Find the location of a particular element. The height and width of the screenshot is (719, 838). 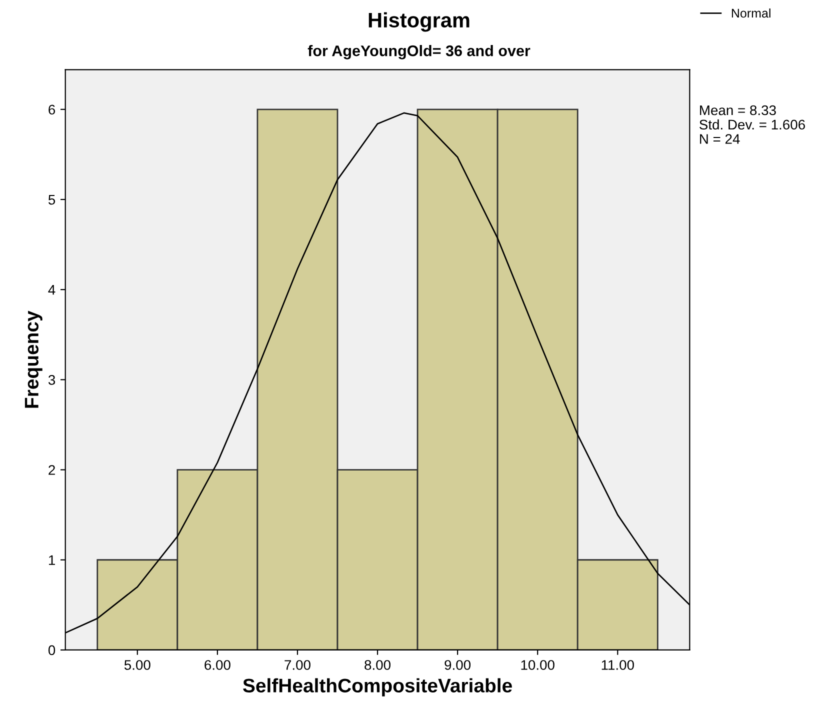

x-tick-label: 8.00 is located at coordinates (377, 665).